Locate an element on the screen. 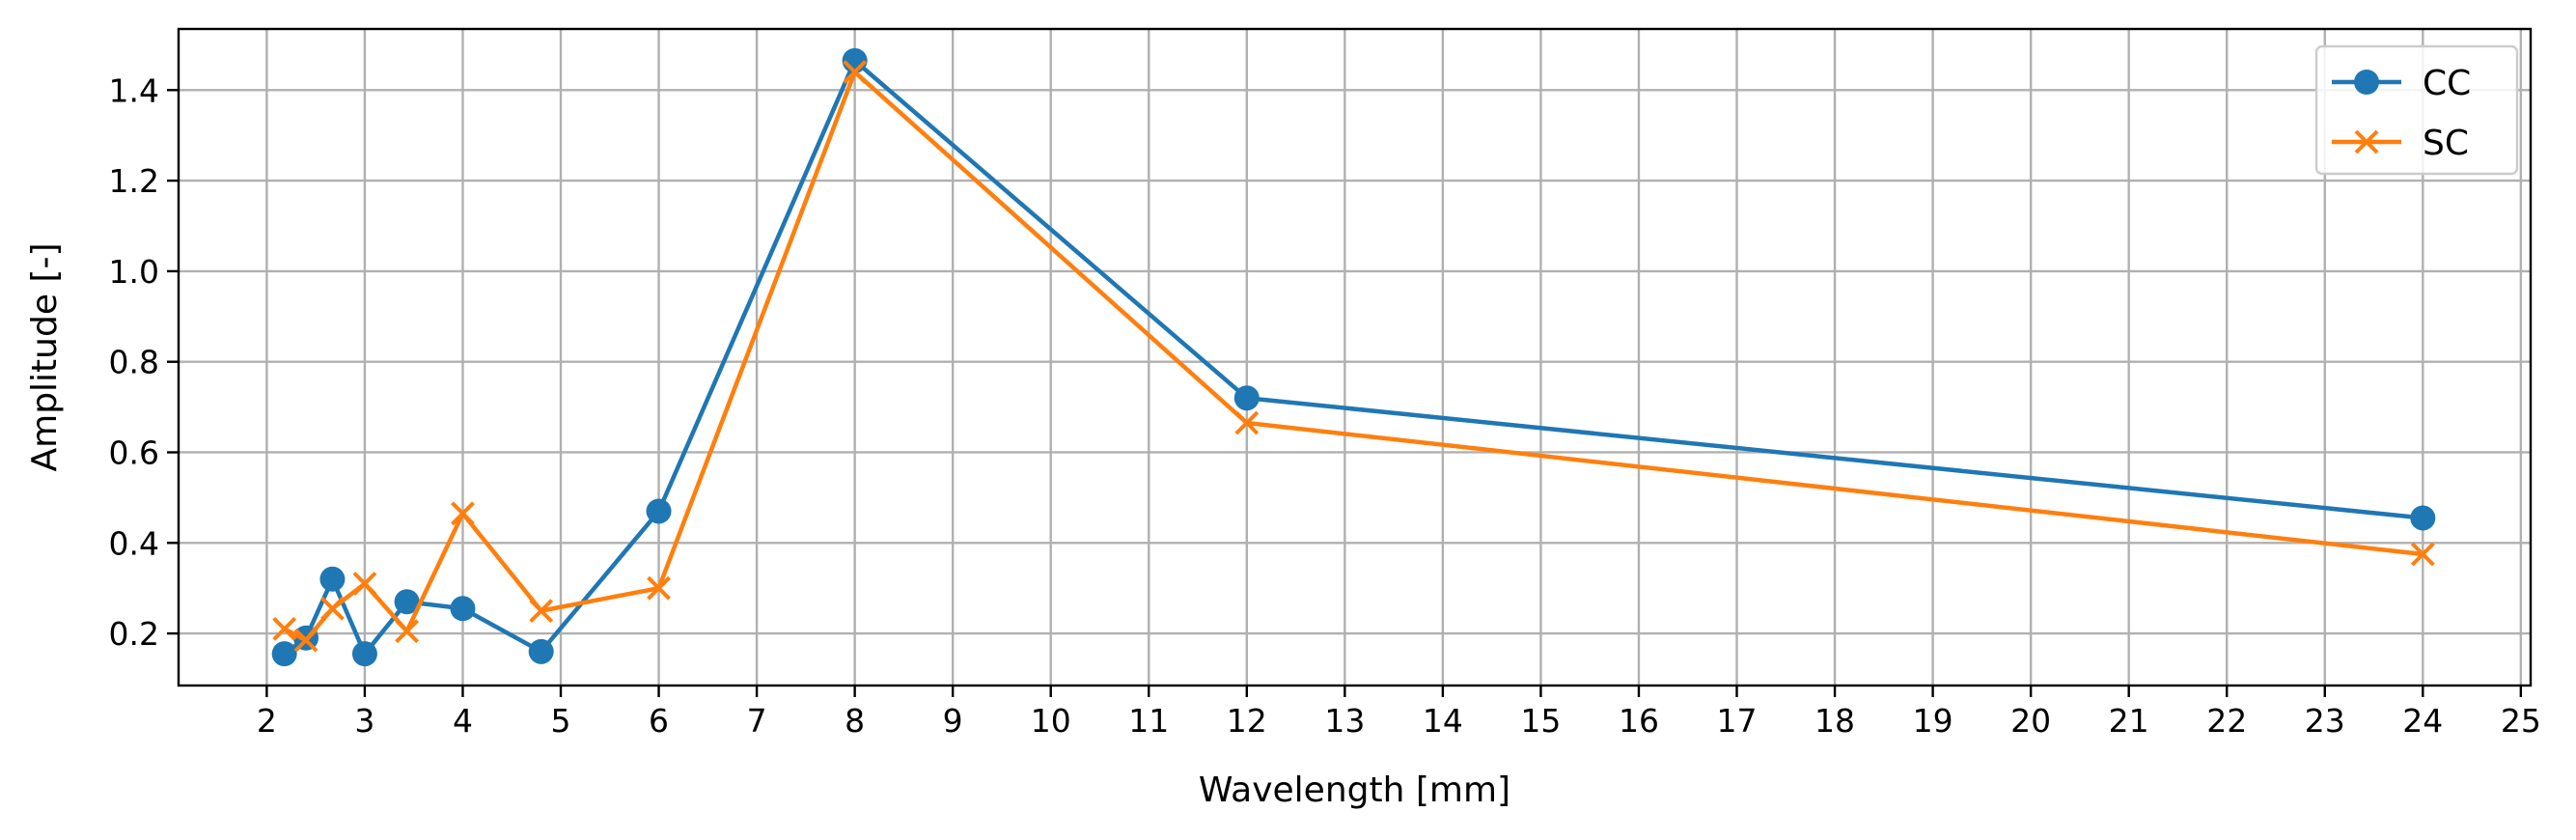  legend-item: CC is located at coordinates (2401, 84).